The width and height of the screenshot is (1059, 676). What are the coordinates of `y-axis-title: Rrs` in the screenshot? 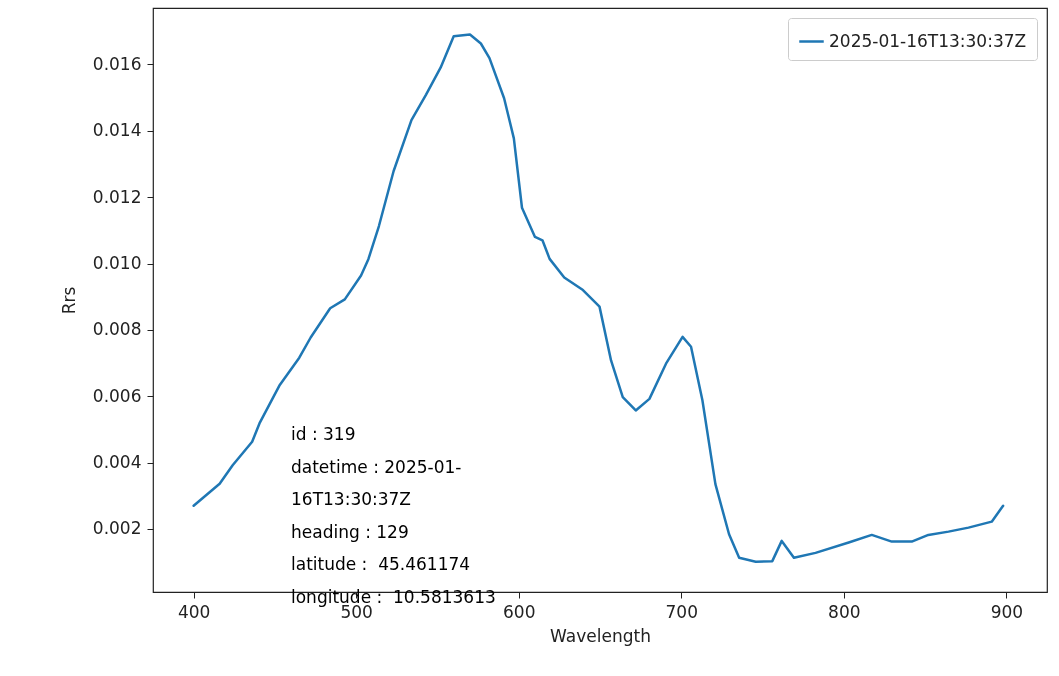 It's located at (68, 300).